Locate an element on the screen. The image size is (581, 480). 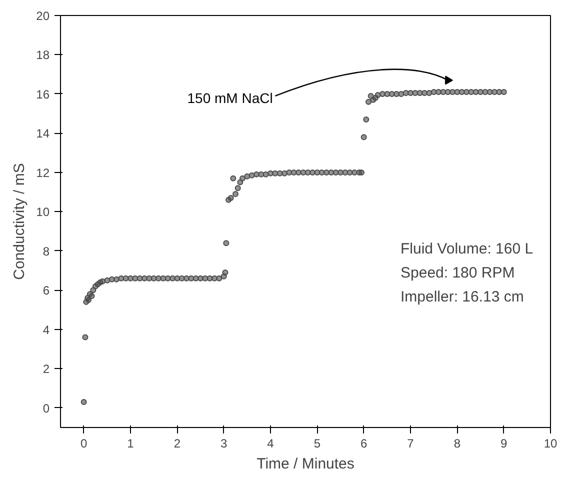
x-tick-label: 6 is located at coordinates (364, 443).